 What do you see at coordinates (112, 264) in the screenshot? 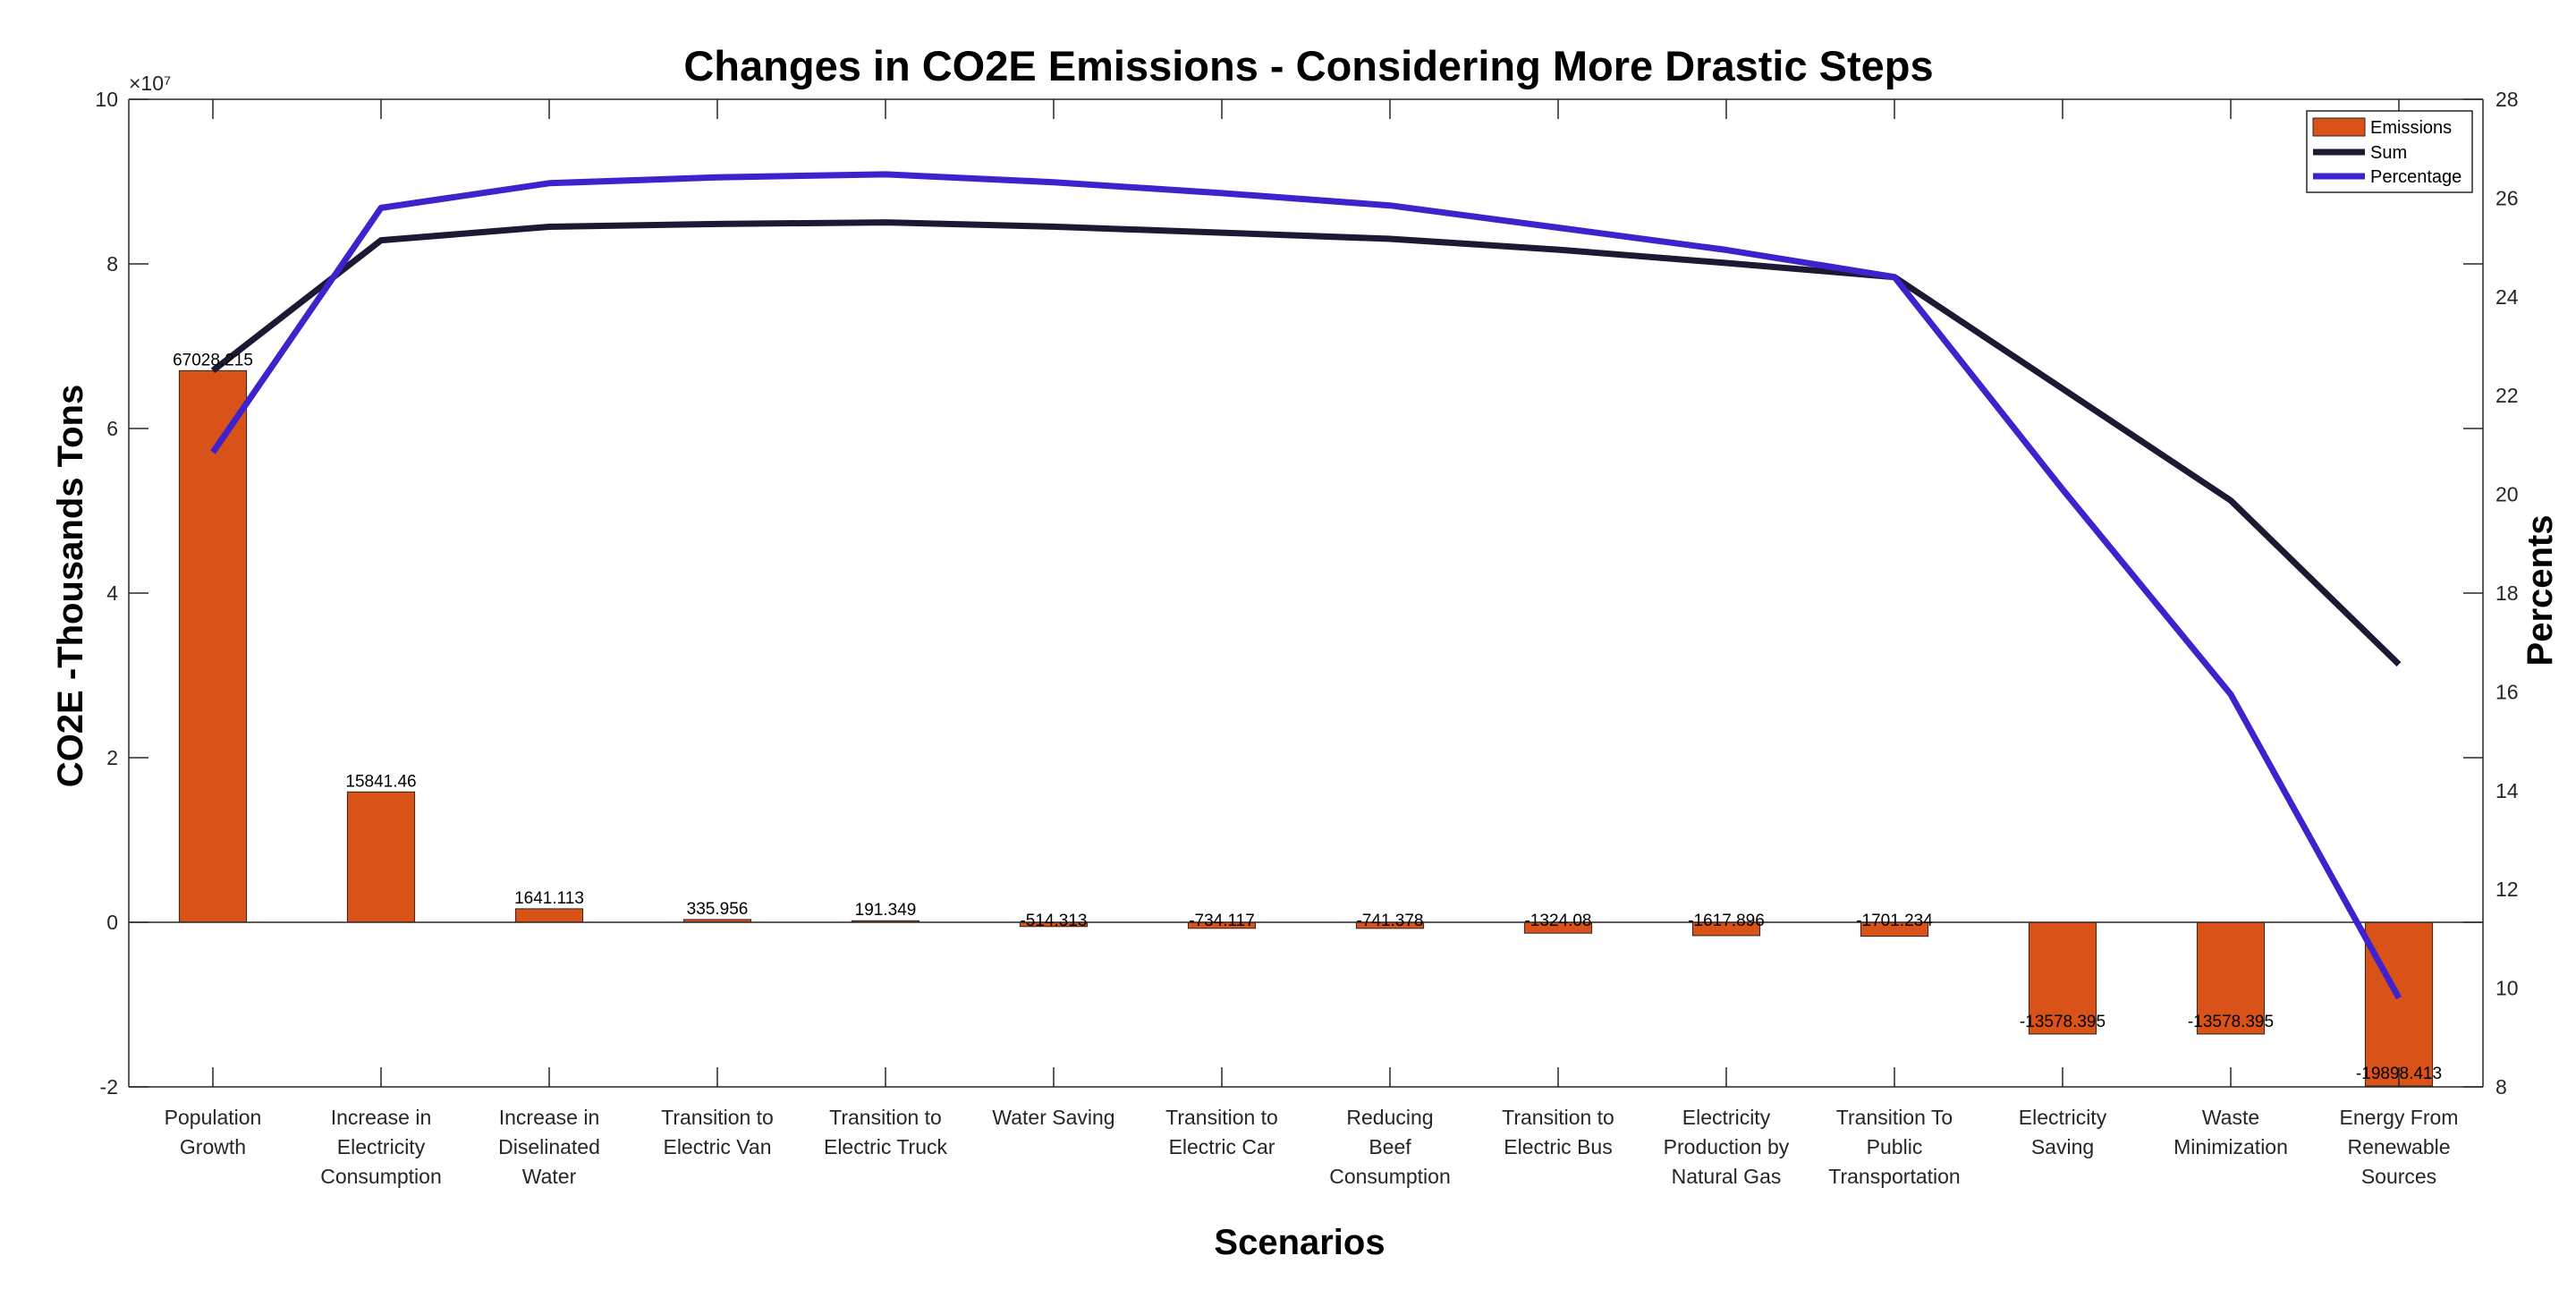
I see `y-tick-label-left: 8` at bounding box center [112, 264].